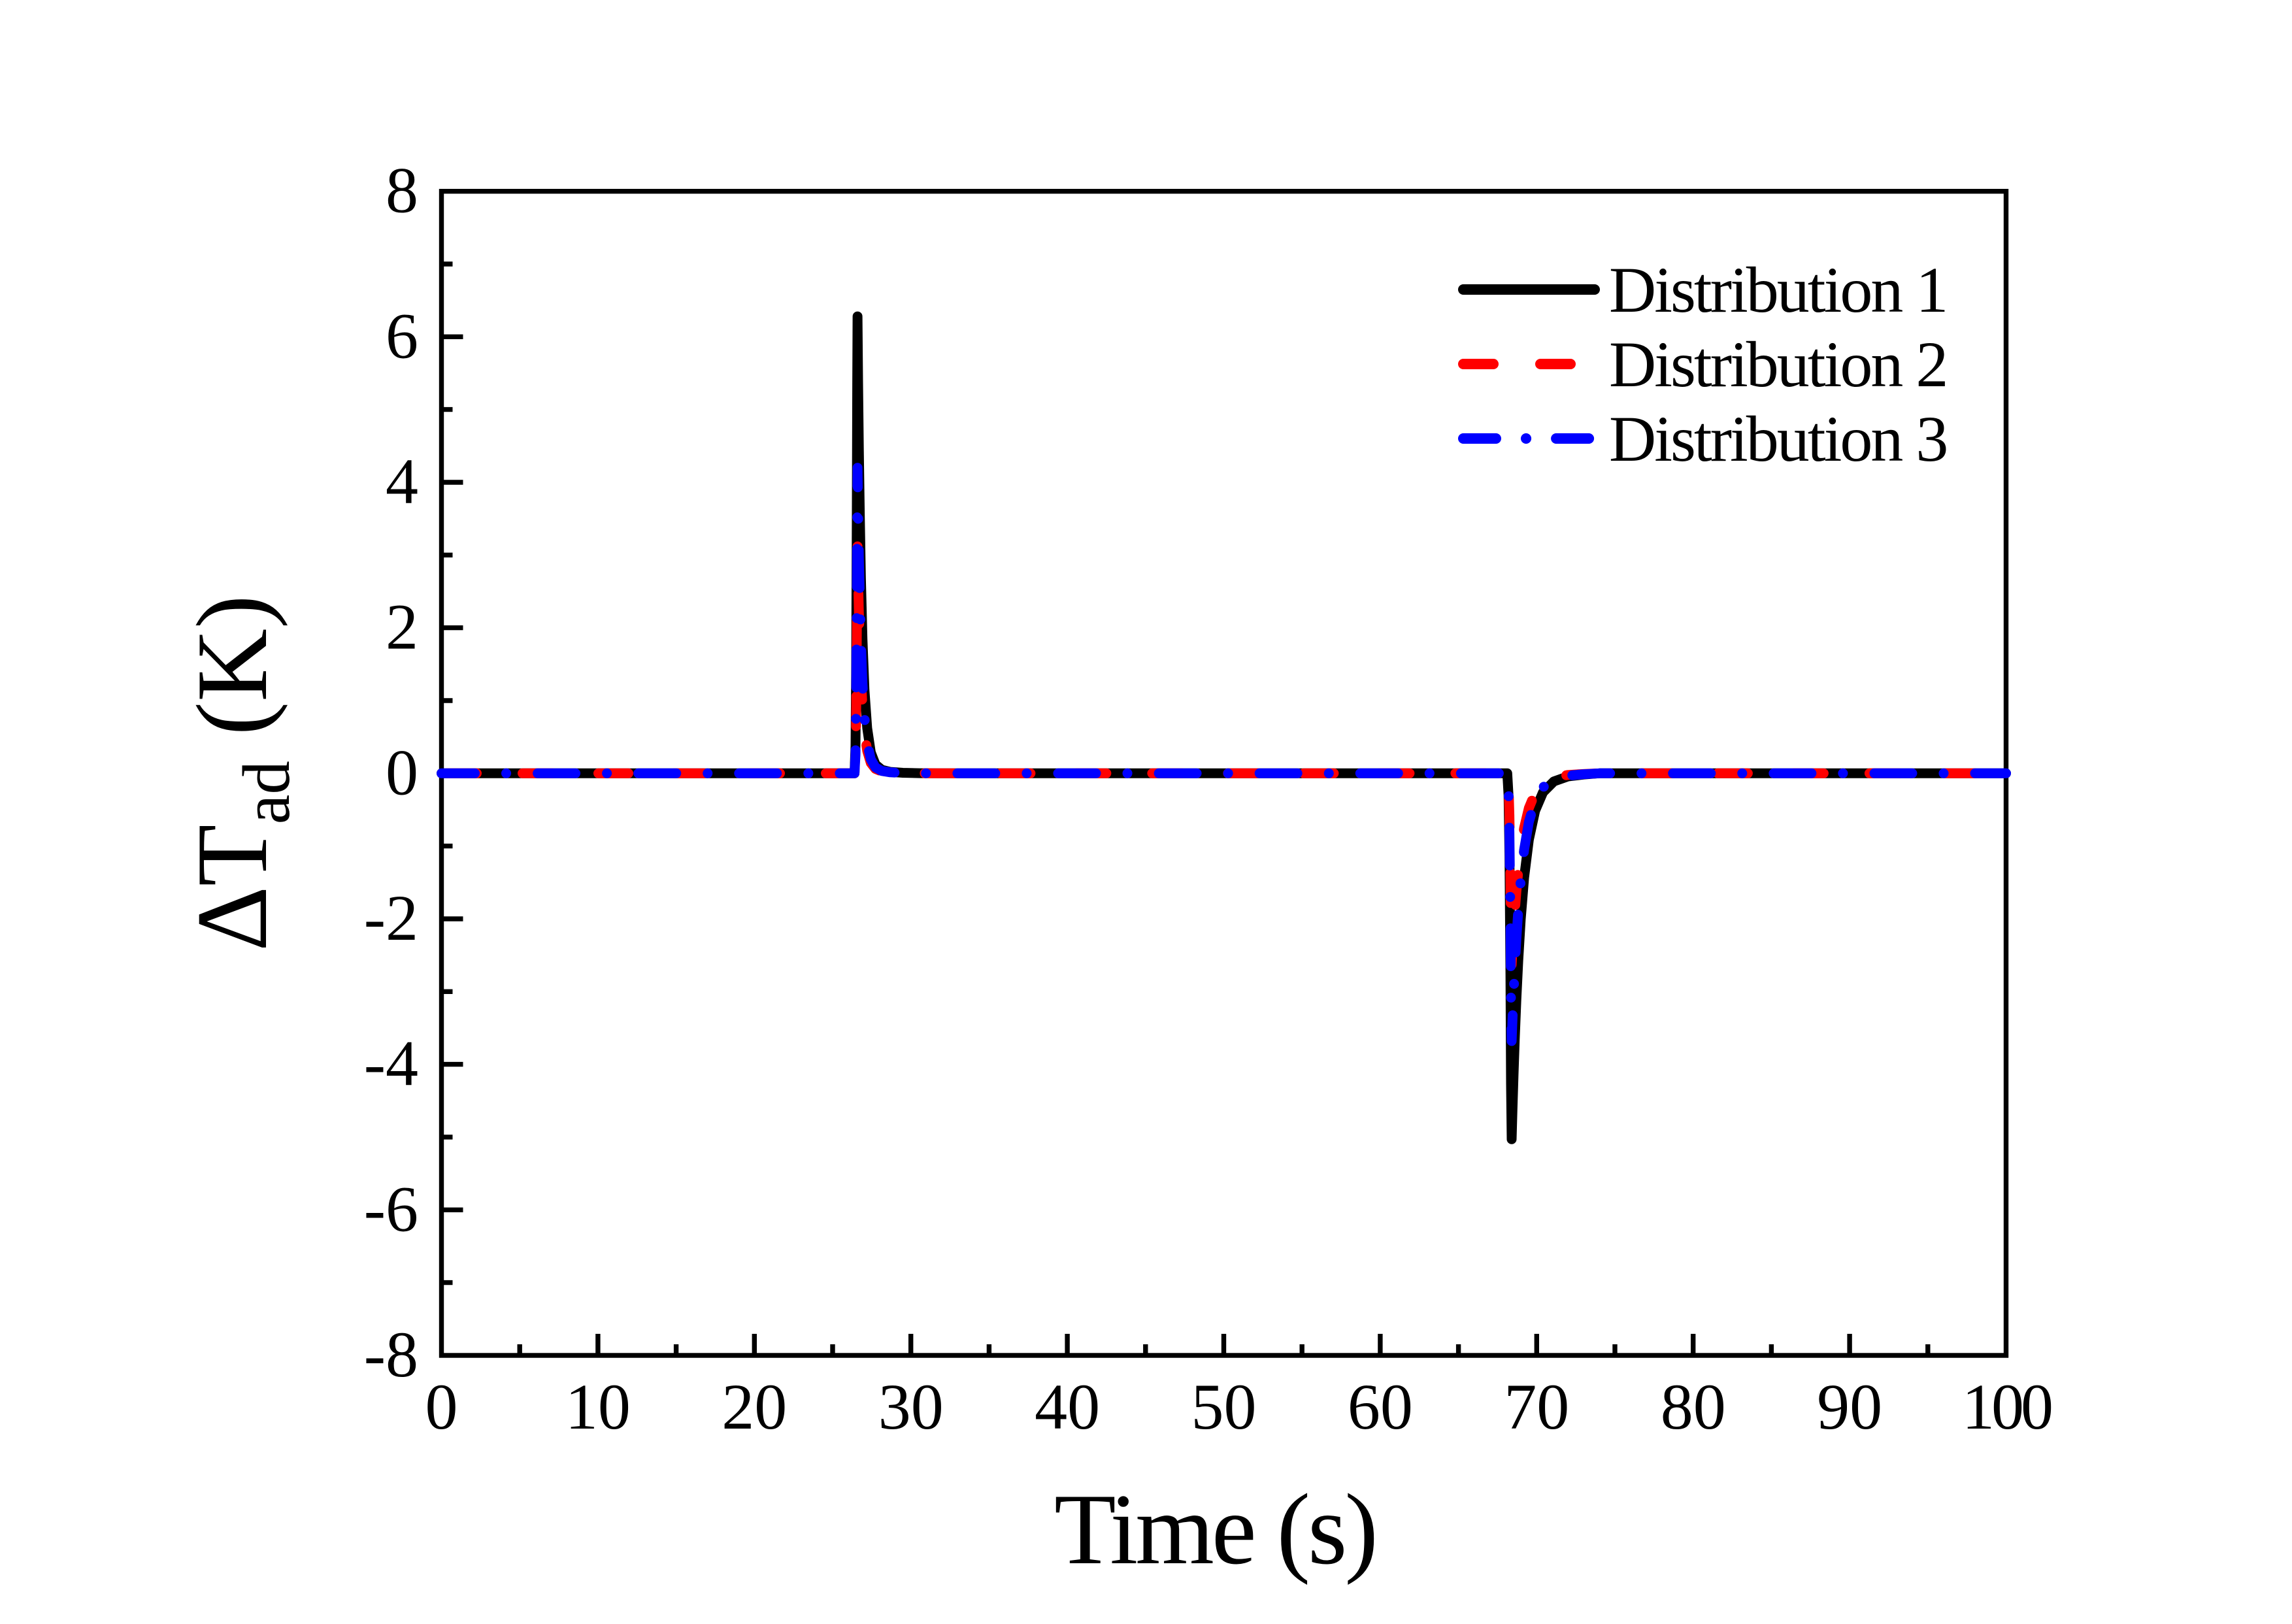  I want to click on svg-text: -2, so click(391, 918).